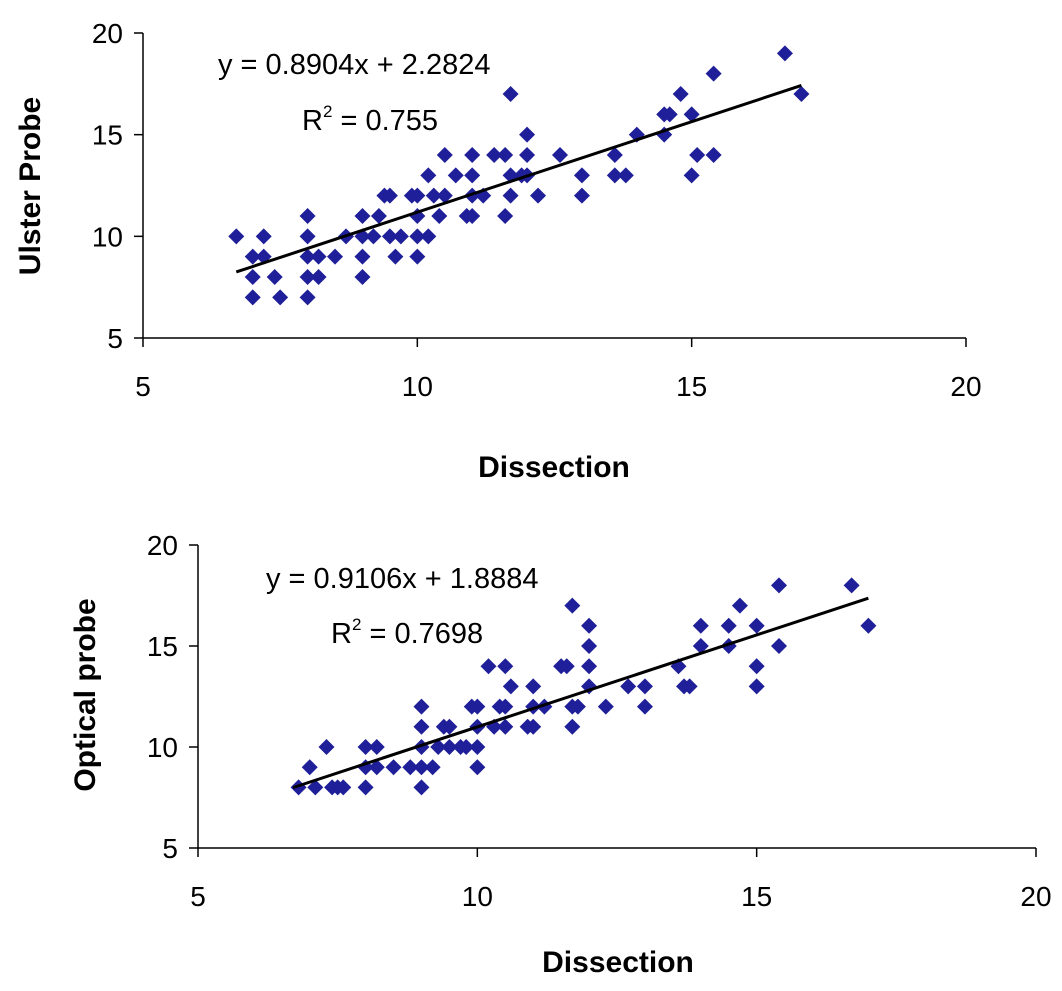 The height and width of the screenshot is (991, 1062). I want to click on chart-1-y-tick-label: 5, so click(115, 338).